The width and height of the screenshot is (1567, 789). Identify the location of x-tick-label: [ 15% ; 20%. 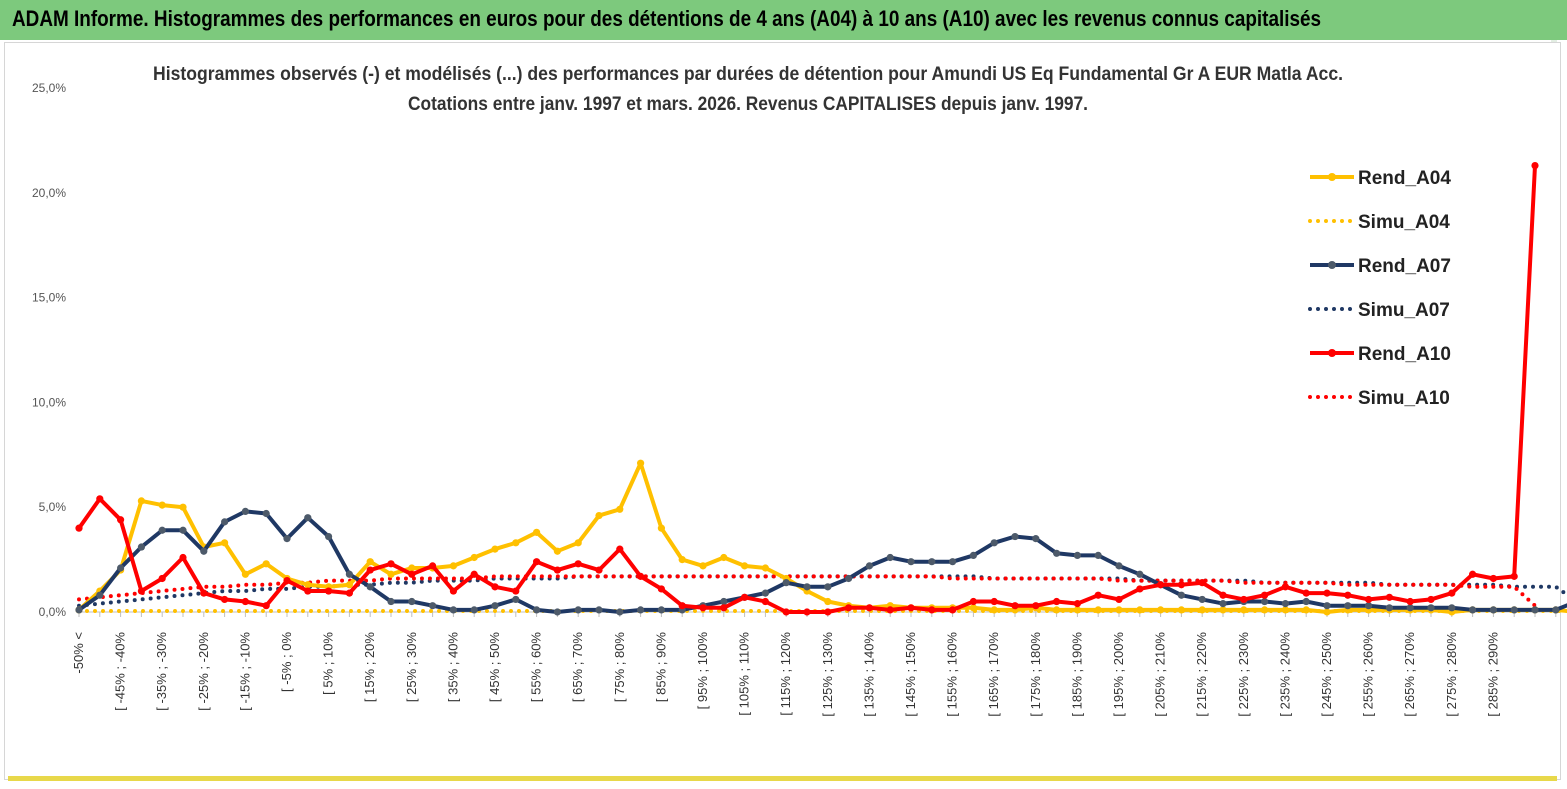
(369, 667).